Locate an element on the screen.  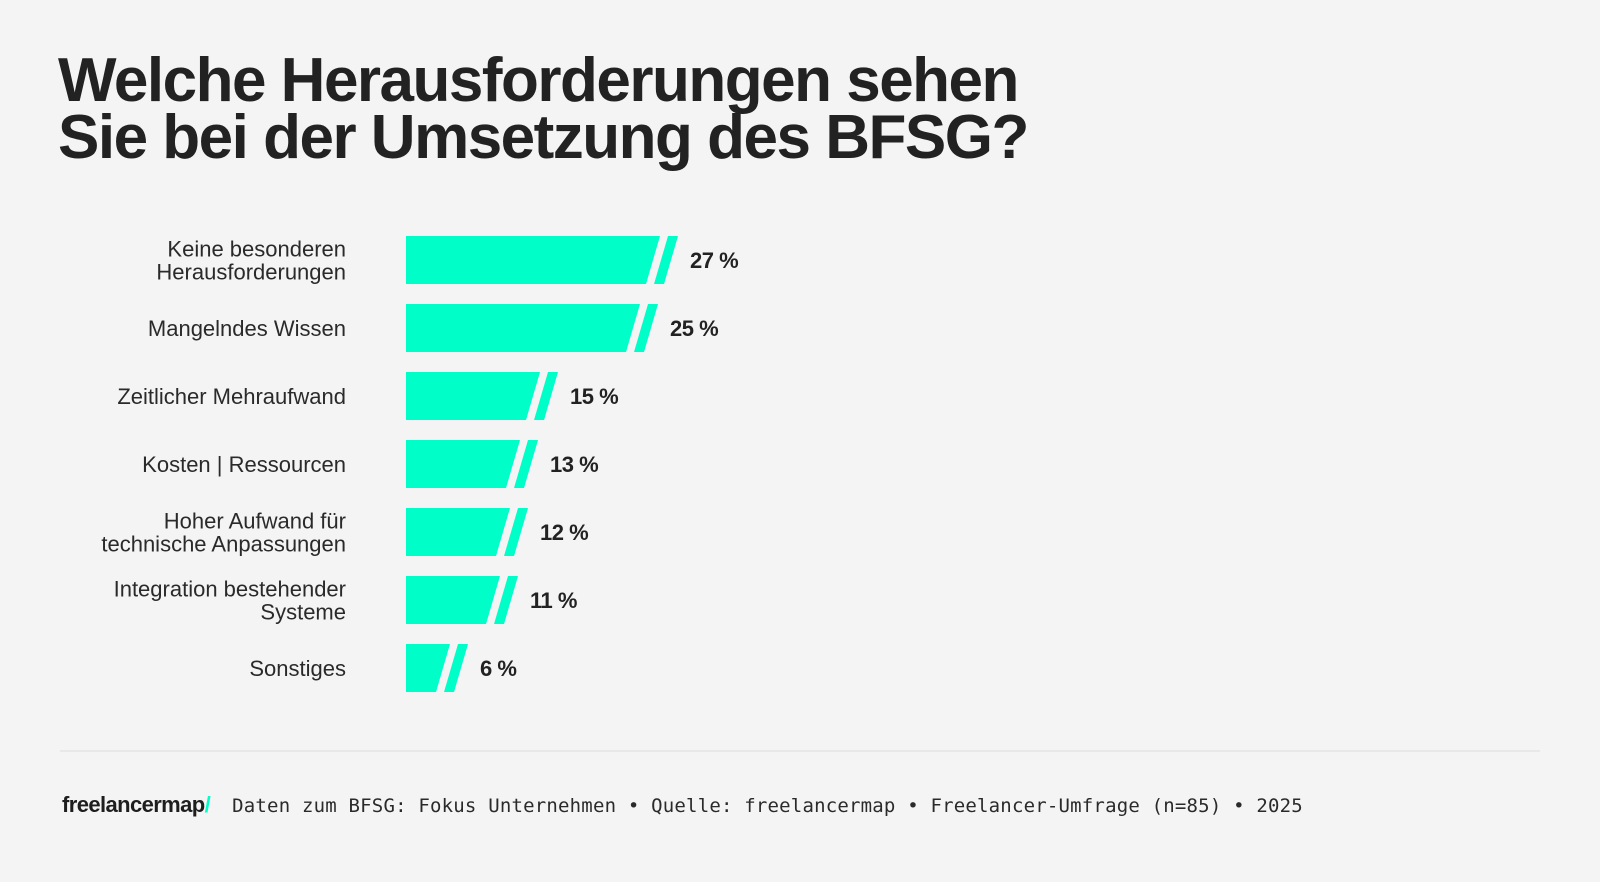
category-label: Zeitlicher Mehraufwand is located at coordinates (231, 396).